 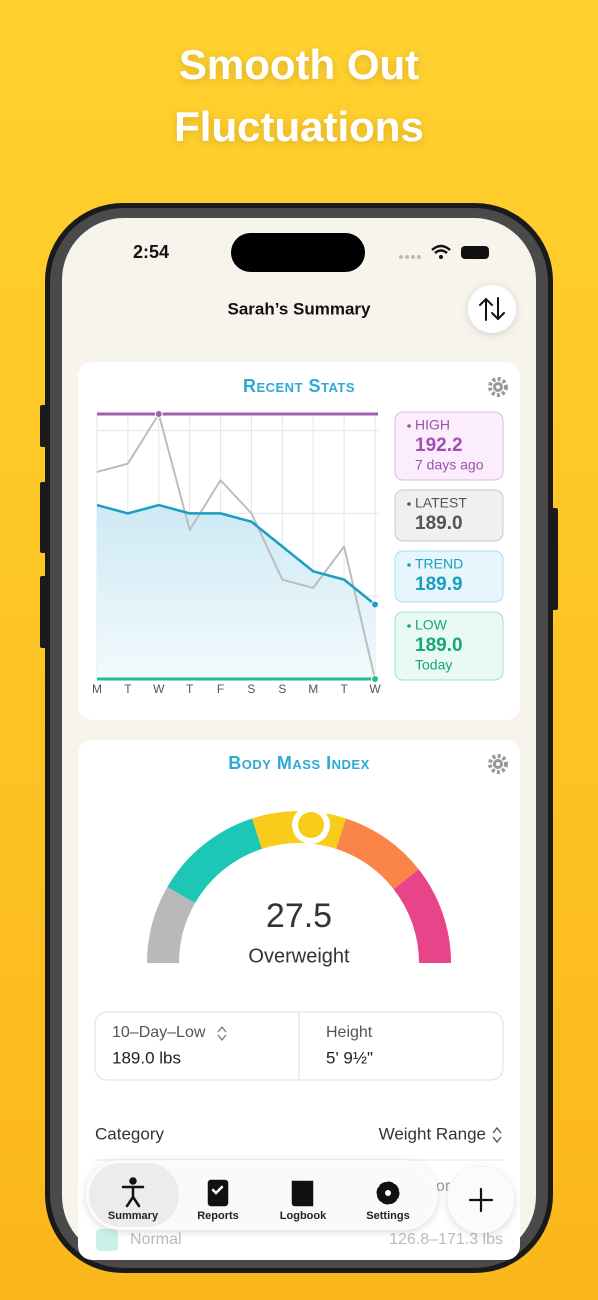 I want to click on bmi-category: Overweight, so click(x=299, y=956).